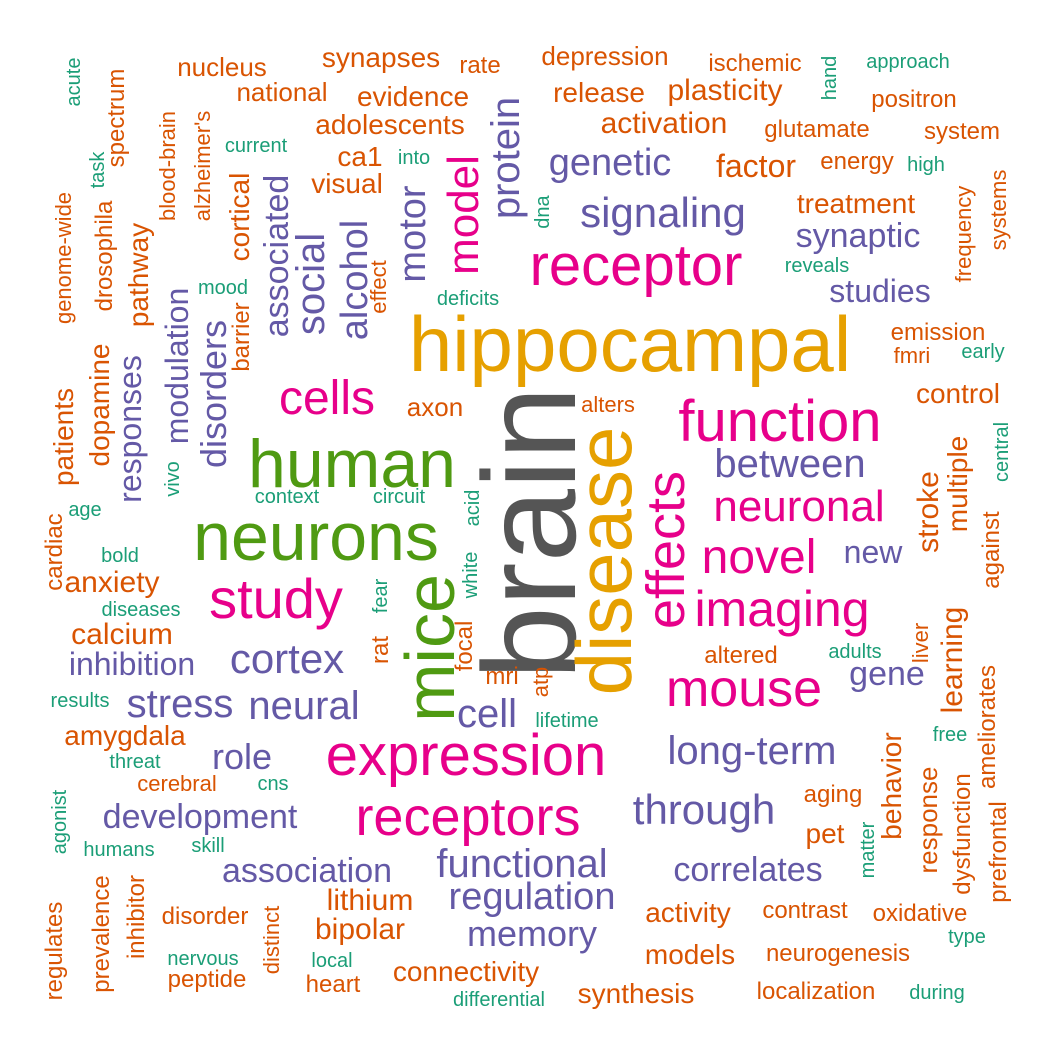 This screenshot has width=1052, height=1051. I want to click on word-cns: cns, so click(273, 784).